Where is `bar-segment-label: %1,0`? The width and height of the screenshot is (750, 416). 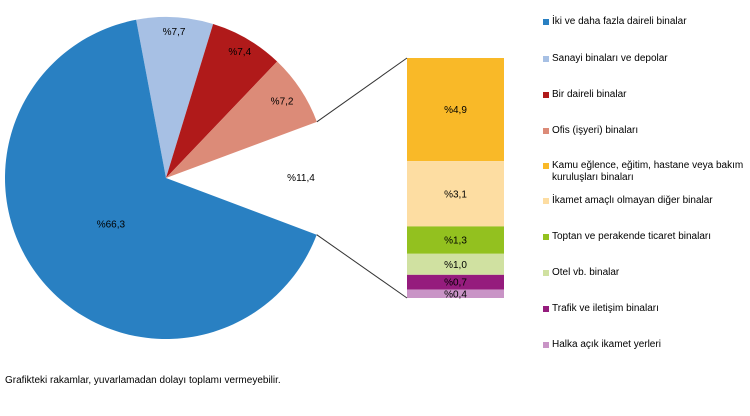 bar-segment-label: %1,0 is located at coordinates (455, 265).